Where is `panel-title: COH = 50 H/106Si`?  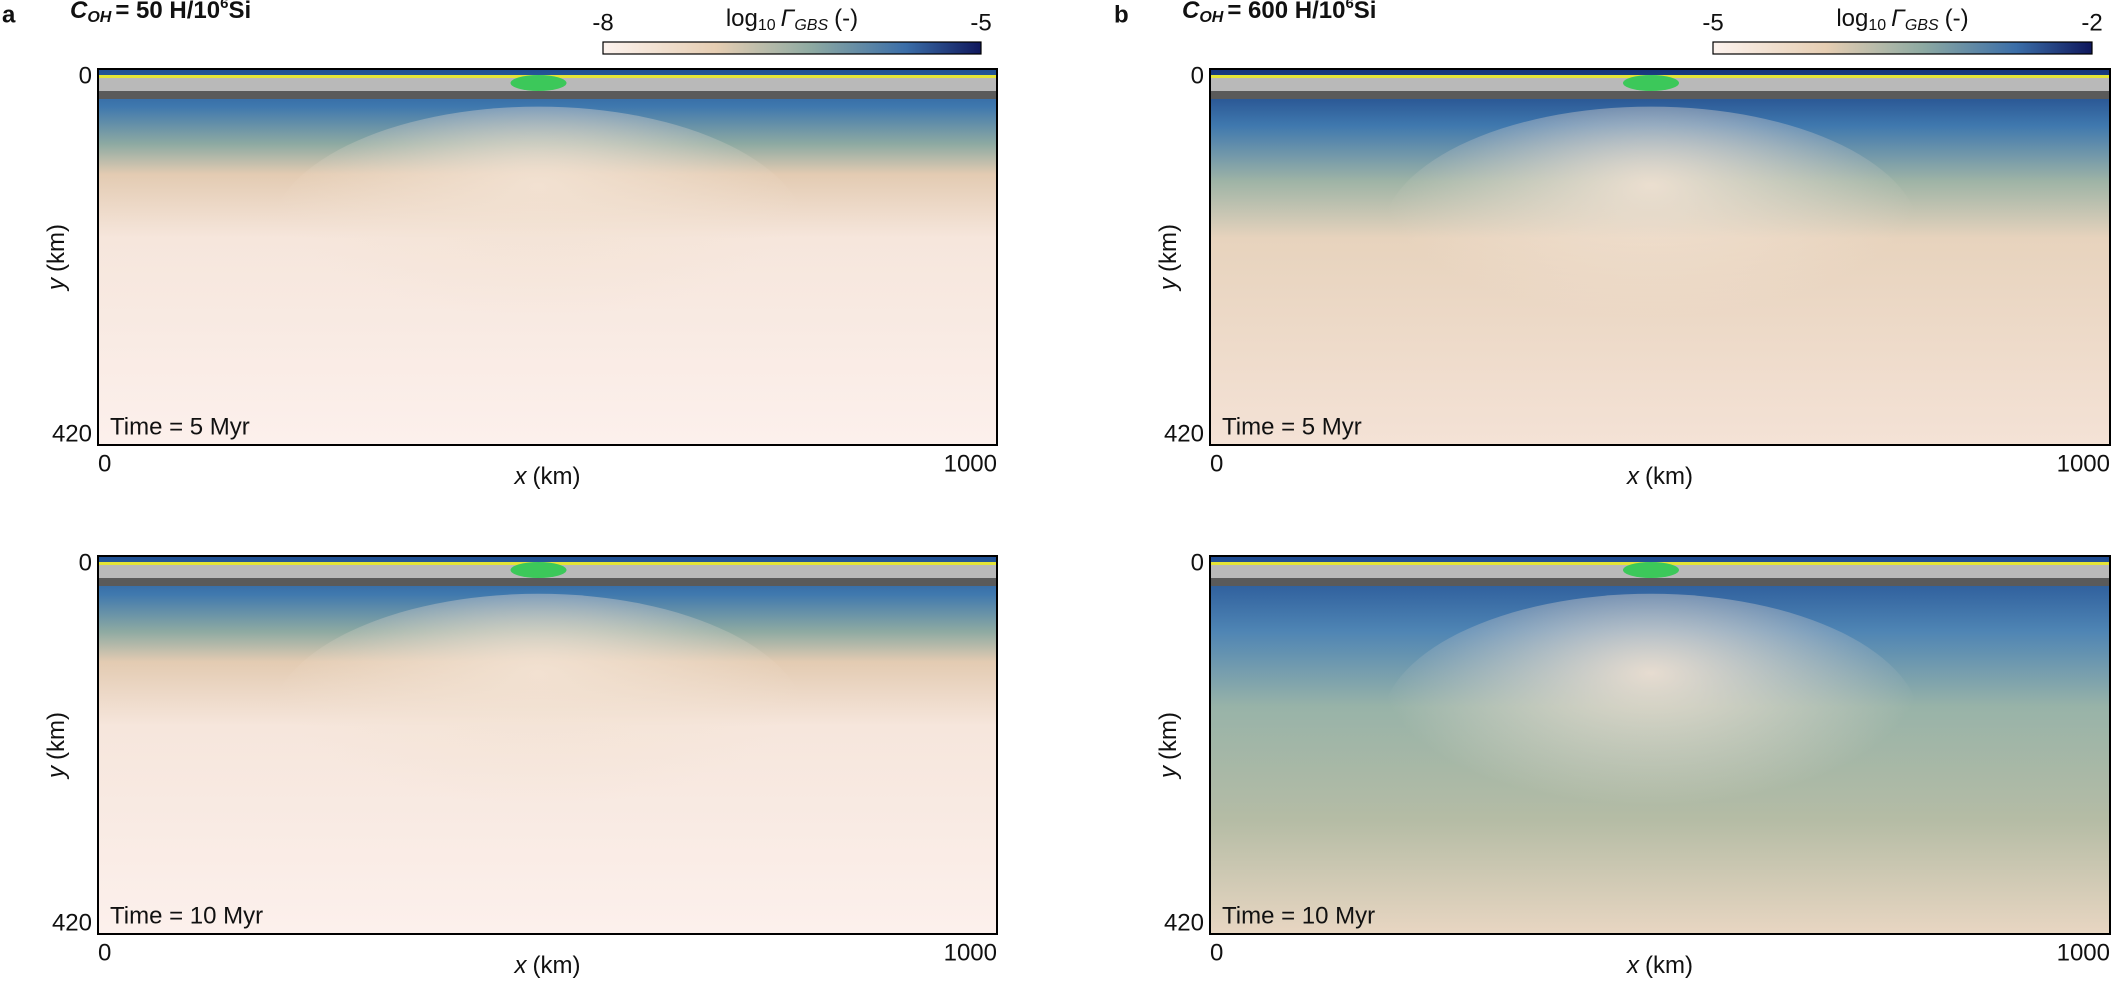
panel-title: COH = 50 H/106Si is located at coordinates (160, 13).